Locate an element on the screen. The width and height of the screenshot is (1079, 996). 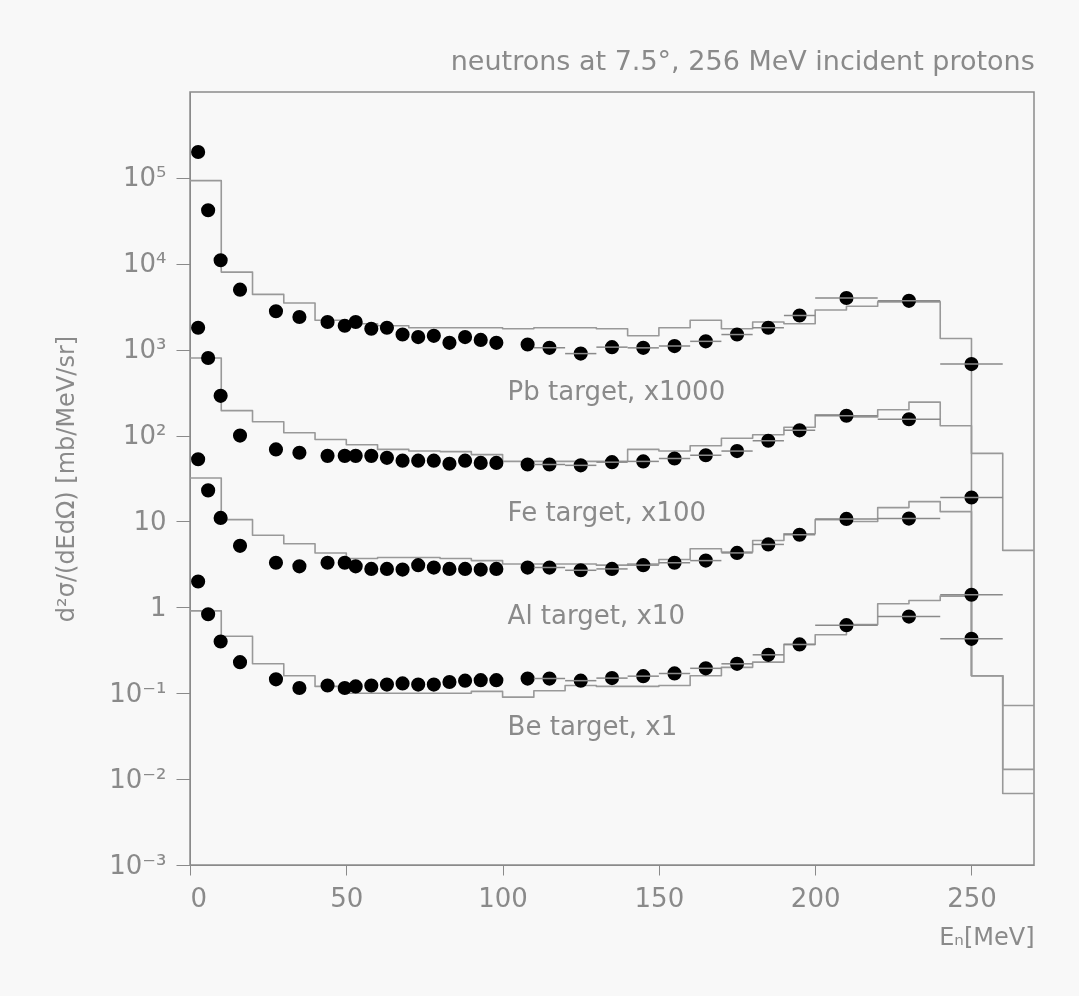
series-label: Be target, x1 is located at coordinates (592, 725).